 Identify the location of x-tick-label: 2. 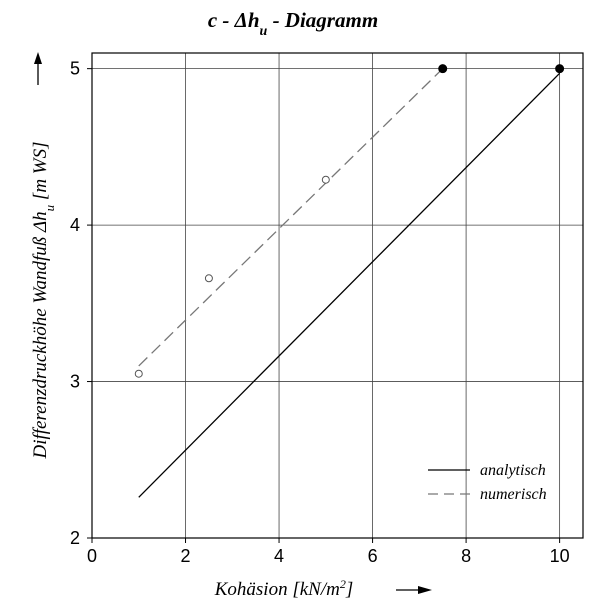
(186, 556).